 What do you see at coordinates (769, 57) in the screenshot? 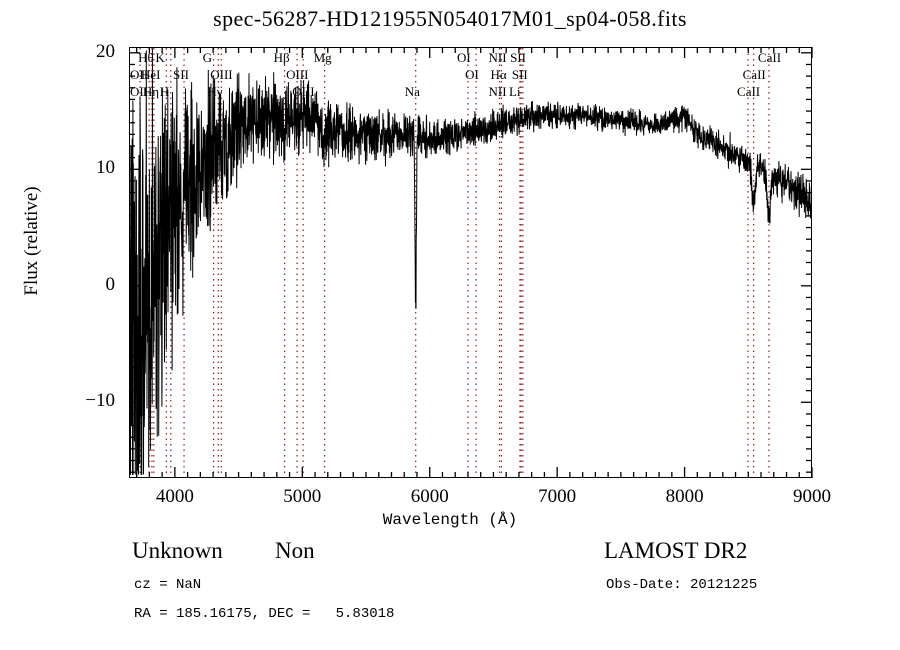
I see `line-label-CaII-26: CaII` at bounding box center [769, 57].